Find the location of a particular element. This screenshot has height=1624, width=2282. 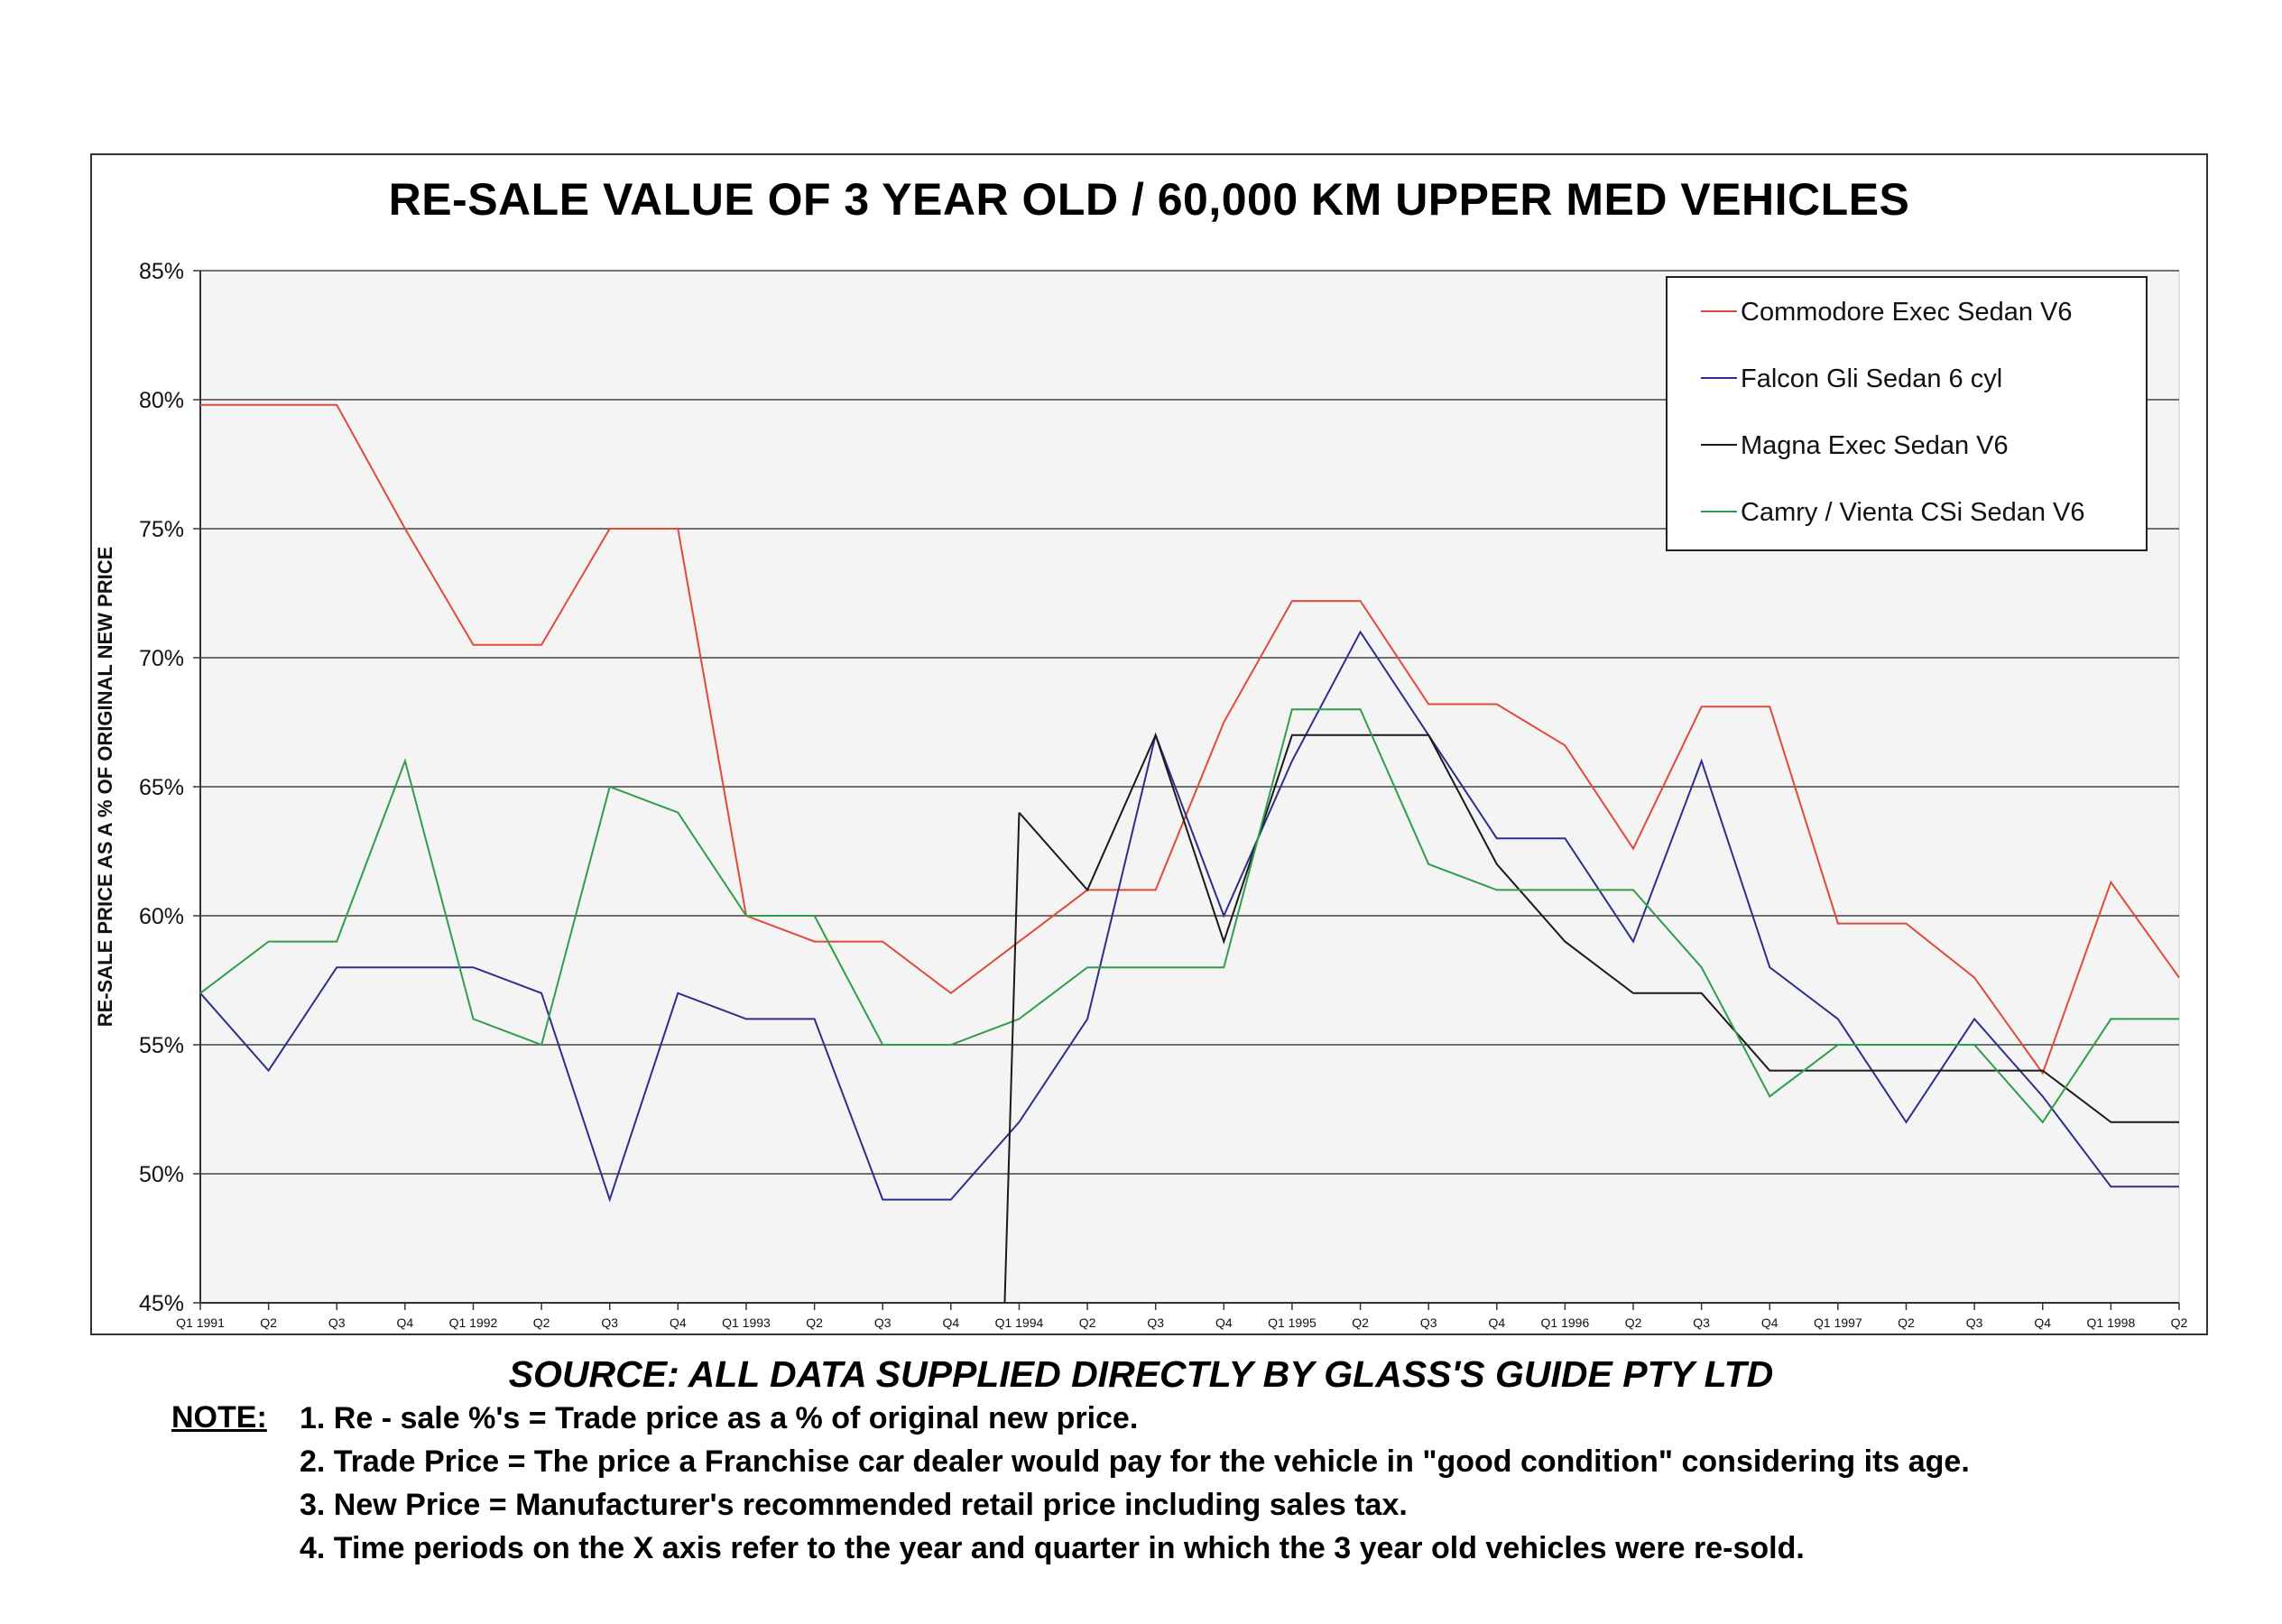

x-tick-label: Q1 1994 is located at coordinates (1019, 1323).